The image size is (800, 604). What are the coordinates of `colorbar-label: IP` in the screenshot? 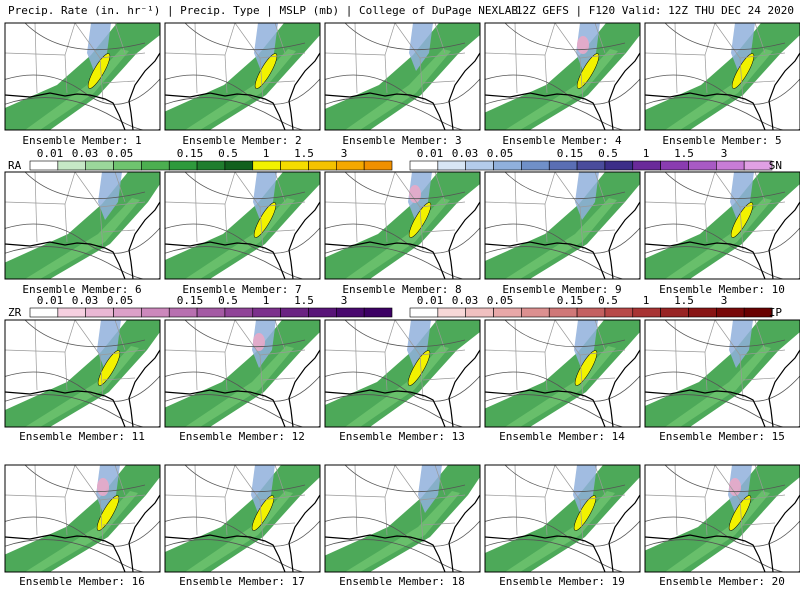 It's located at (776, 312).